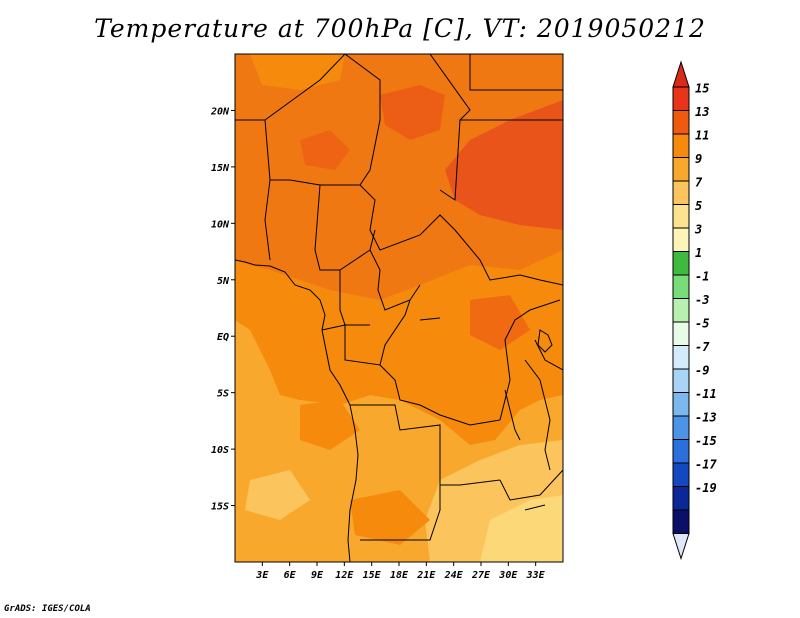 The height and width of the screenshot is (618, 800). I want to click on colorbar-label: -19, so click(706, 488).